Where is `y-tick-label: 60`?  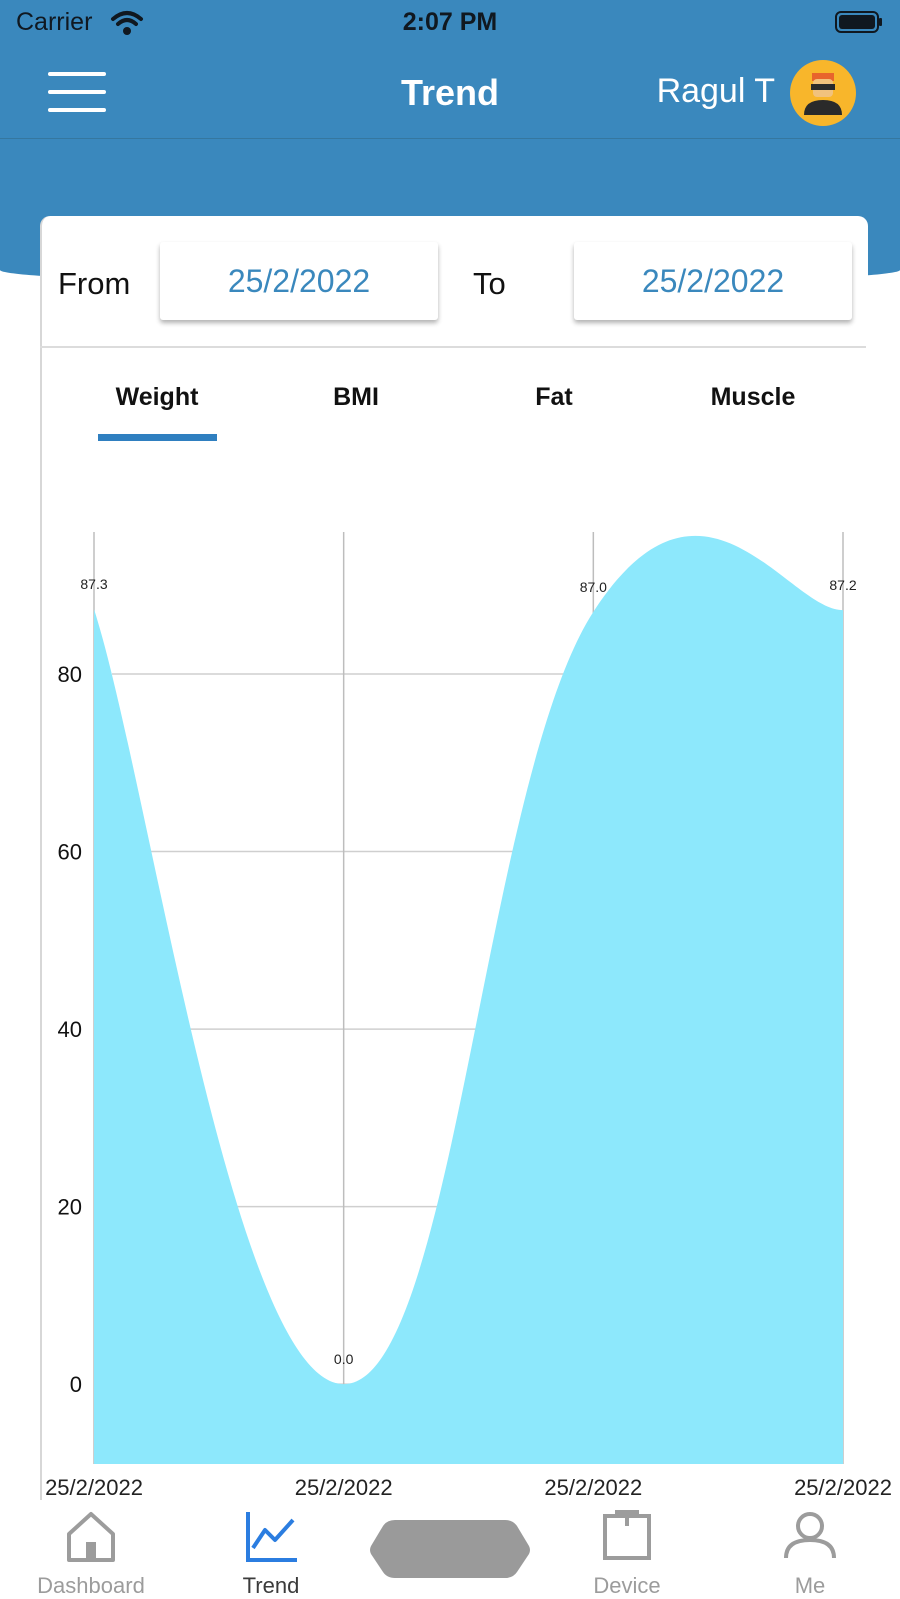 y-tick-label: 60 is located at coordinates (70, 852).